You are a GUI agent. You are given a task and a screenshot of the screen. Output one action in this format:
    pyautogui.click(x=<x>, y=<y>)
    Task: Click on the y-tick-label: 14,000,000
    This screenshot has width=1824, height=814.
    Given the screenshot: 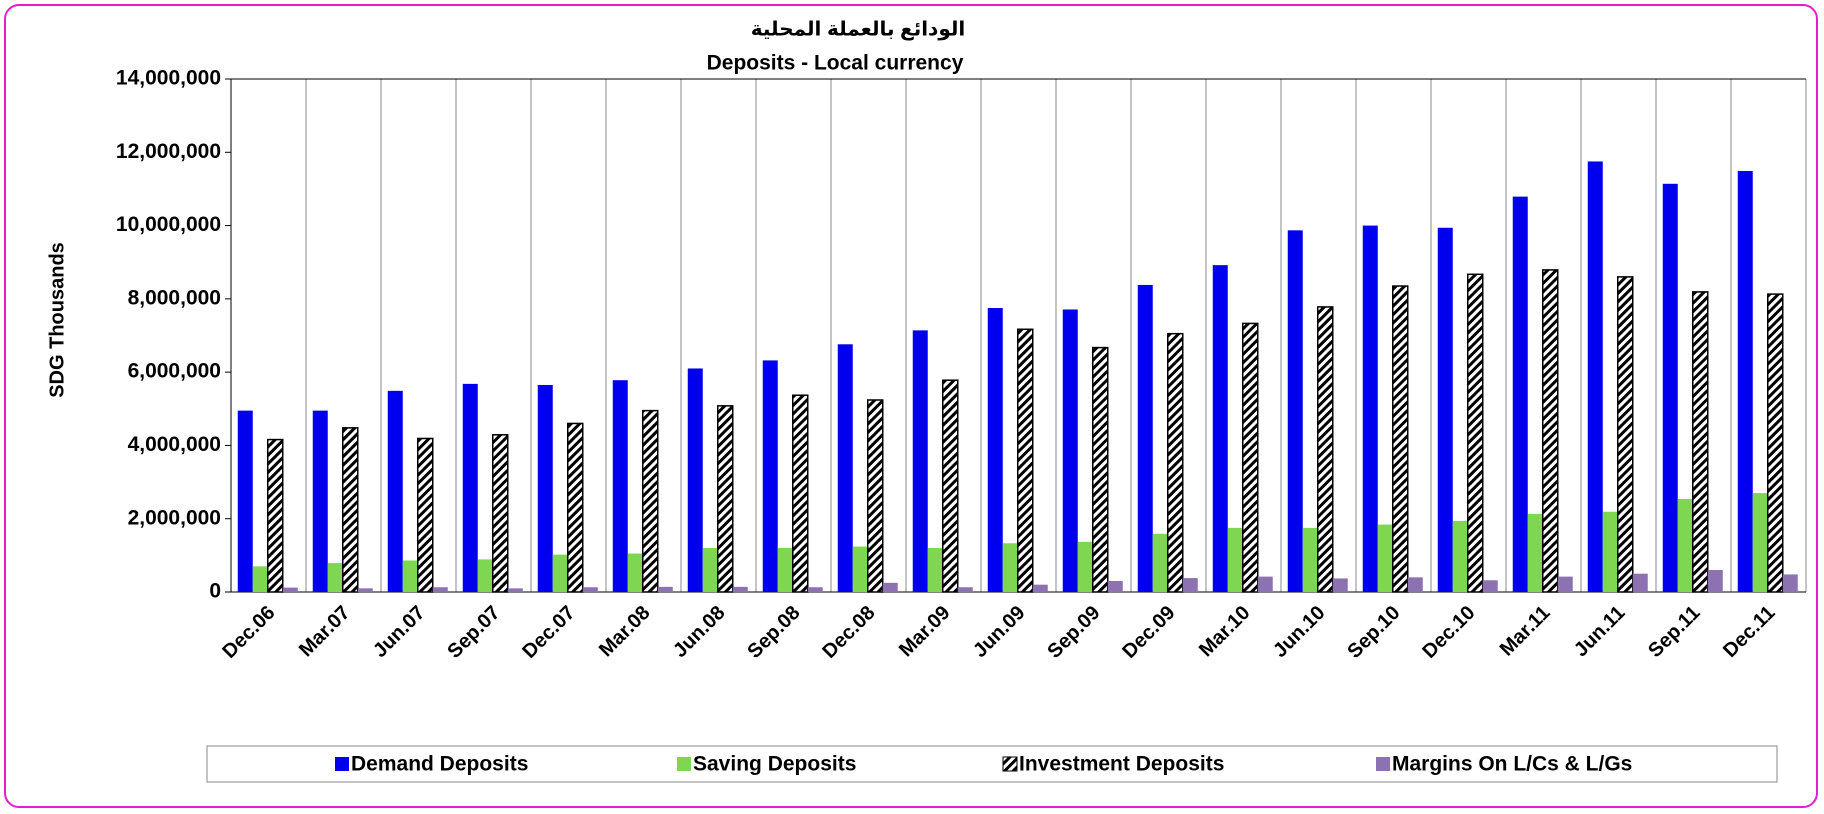 What is the action you would take?
    pyautogui.click(x=168, y=78)
    